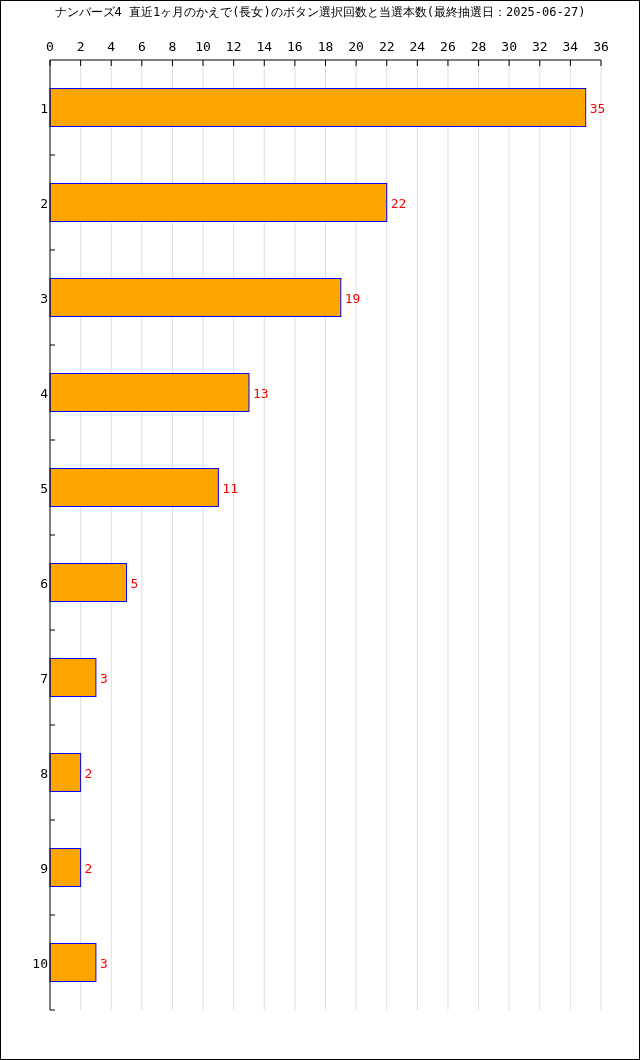 The height and width of the screenshot is (1060, 640). Describe the element at coordinates (356, 46) in the screenshot. I see `x-tick-label: 20` at that location.